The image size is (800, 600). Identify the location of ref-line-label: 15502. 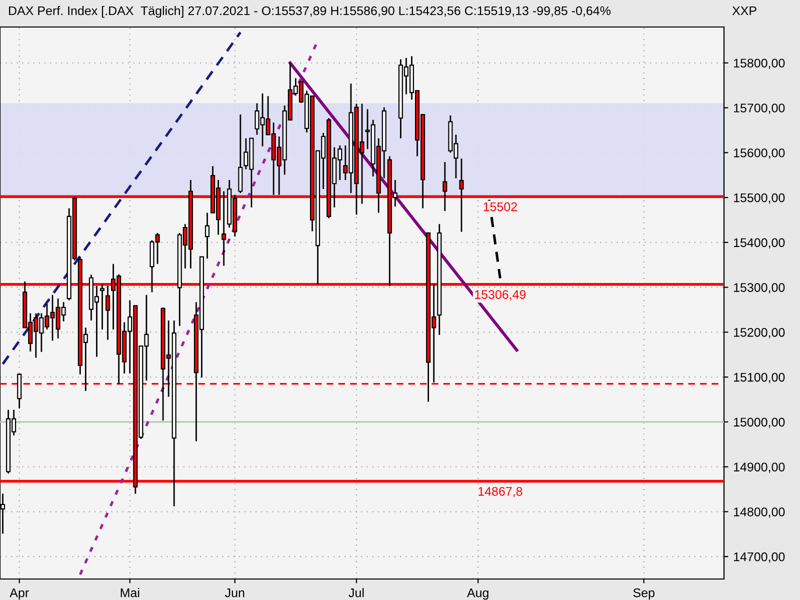
(500, 207).